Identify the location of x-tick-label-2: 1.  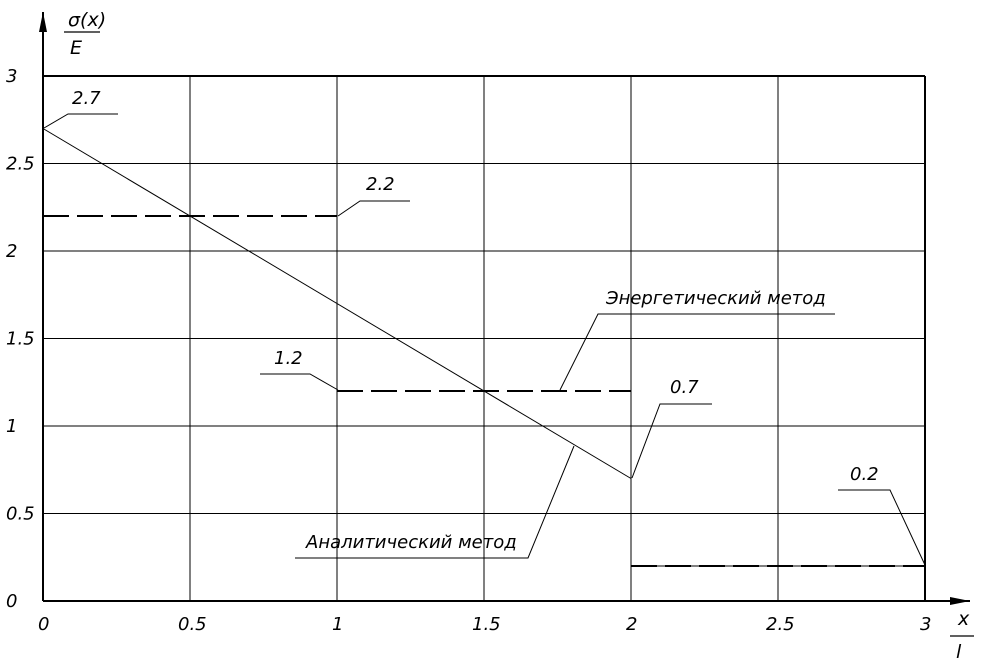
(337, 624).